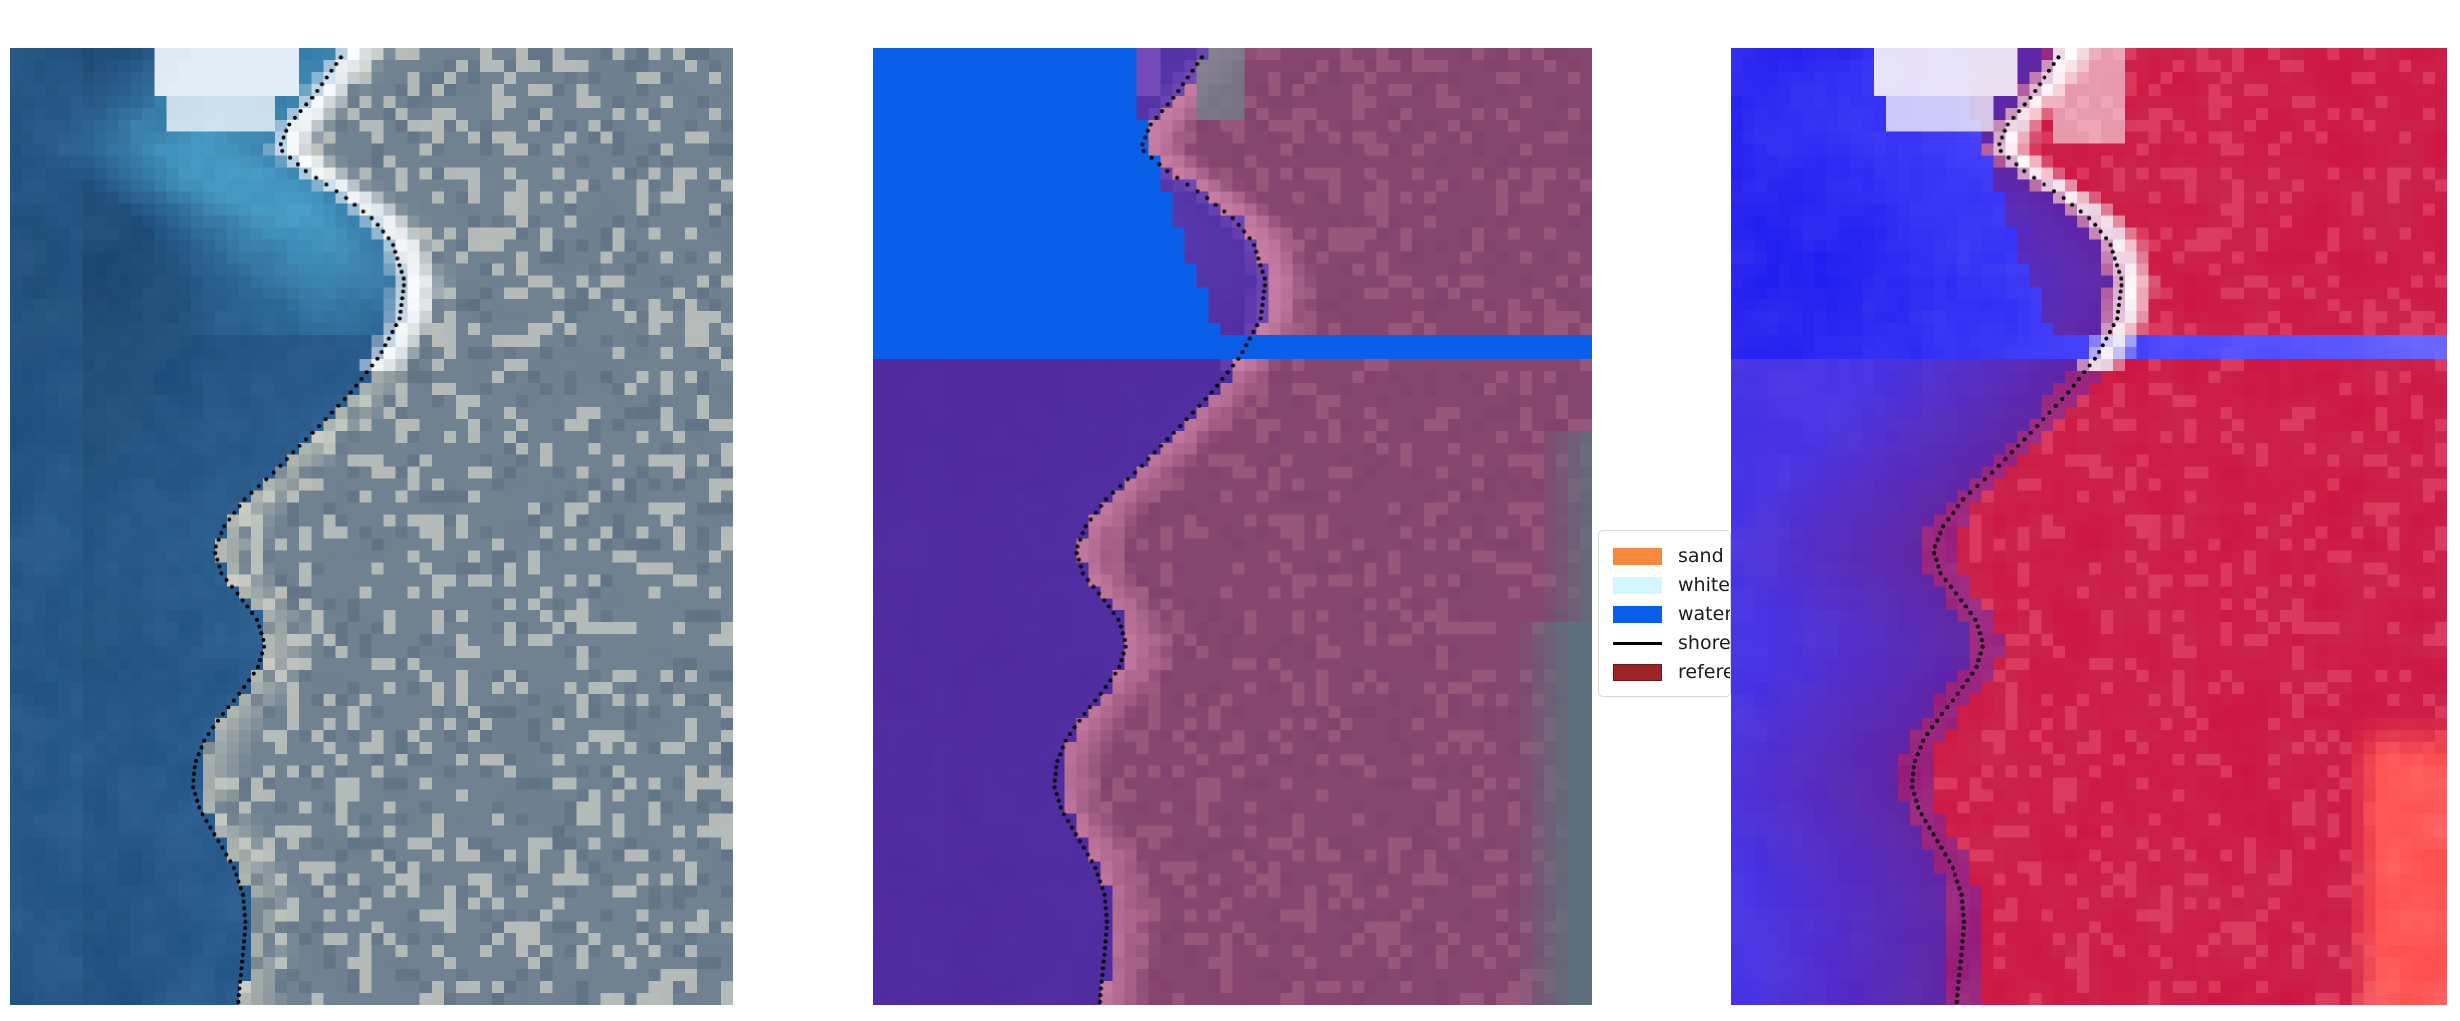  I want to click on legend-row-sand: sand, so click(1671, 556).